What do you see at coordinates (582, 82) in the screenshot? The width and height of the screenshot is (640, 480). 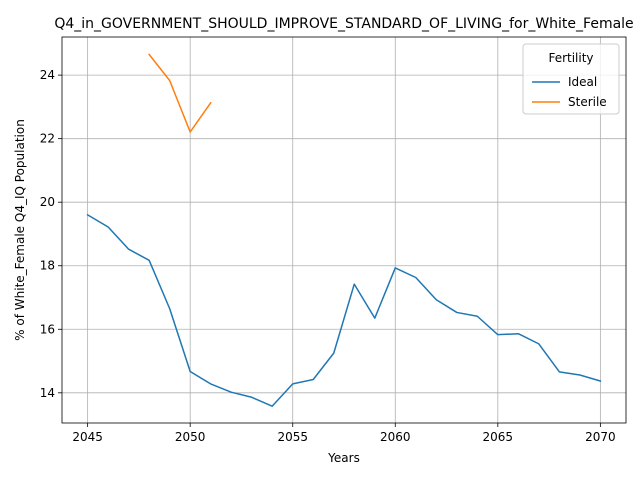 I see `legend-label-ideal: Ideal` at bounding box center [582, 82].